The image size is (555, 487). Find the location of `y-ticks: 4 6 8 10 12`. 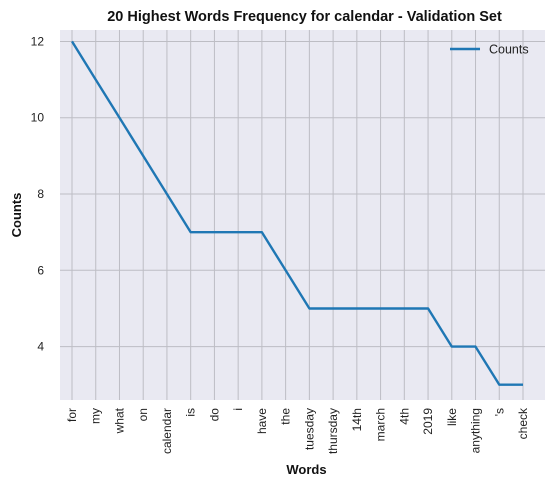

y-ticks: 4 6 8 10 12 is located at coordinates (38, 193).